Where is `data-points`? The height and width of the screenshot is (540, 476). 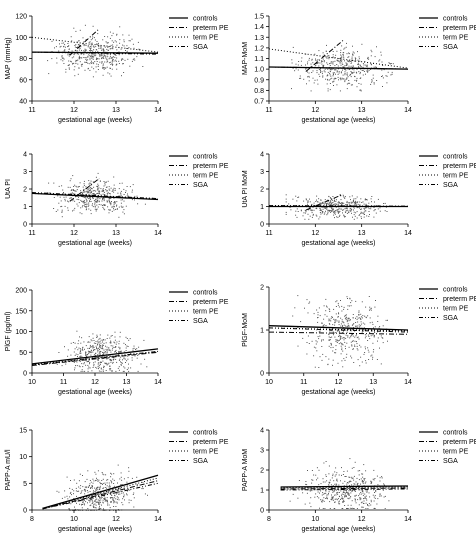 data-points is located at coordinates (102, 487).